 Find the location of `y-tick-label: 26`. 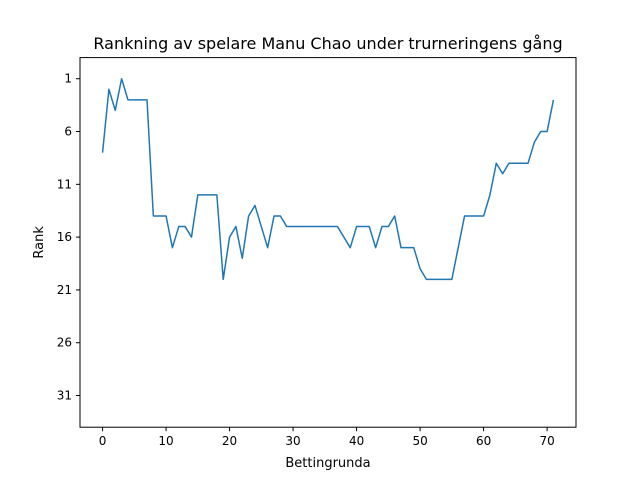

y-tick-label: 26 is located at coordinates (64, 343).